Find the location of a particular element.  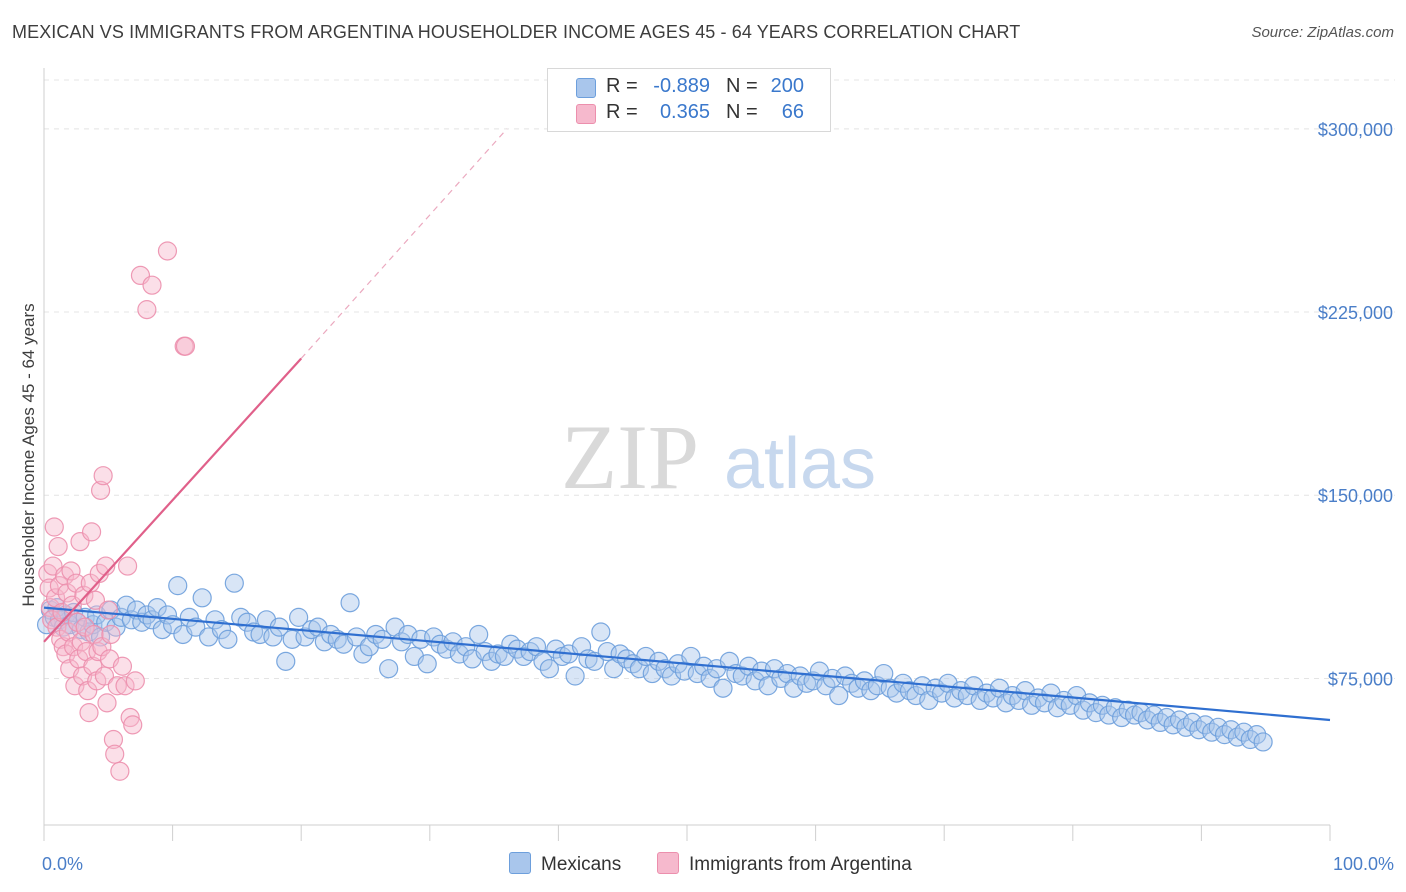

n-label: N = is located at coordinates (742, 112).